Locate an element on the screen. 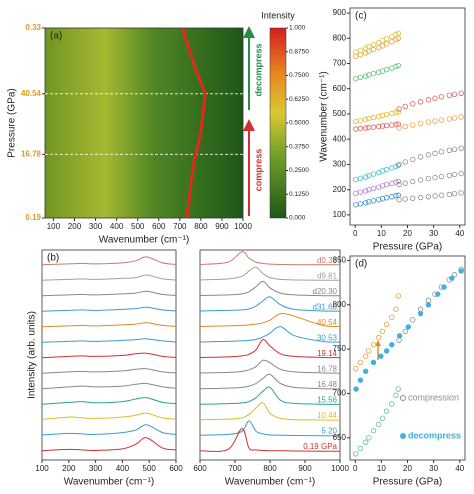  x-tick-label: 20 is located at coordinates (407, 468).